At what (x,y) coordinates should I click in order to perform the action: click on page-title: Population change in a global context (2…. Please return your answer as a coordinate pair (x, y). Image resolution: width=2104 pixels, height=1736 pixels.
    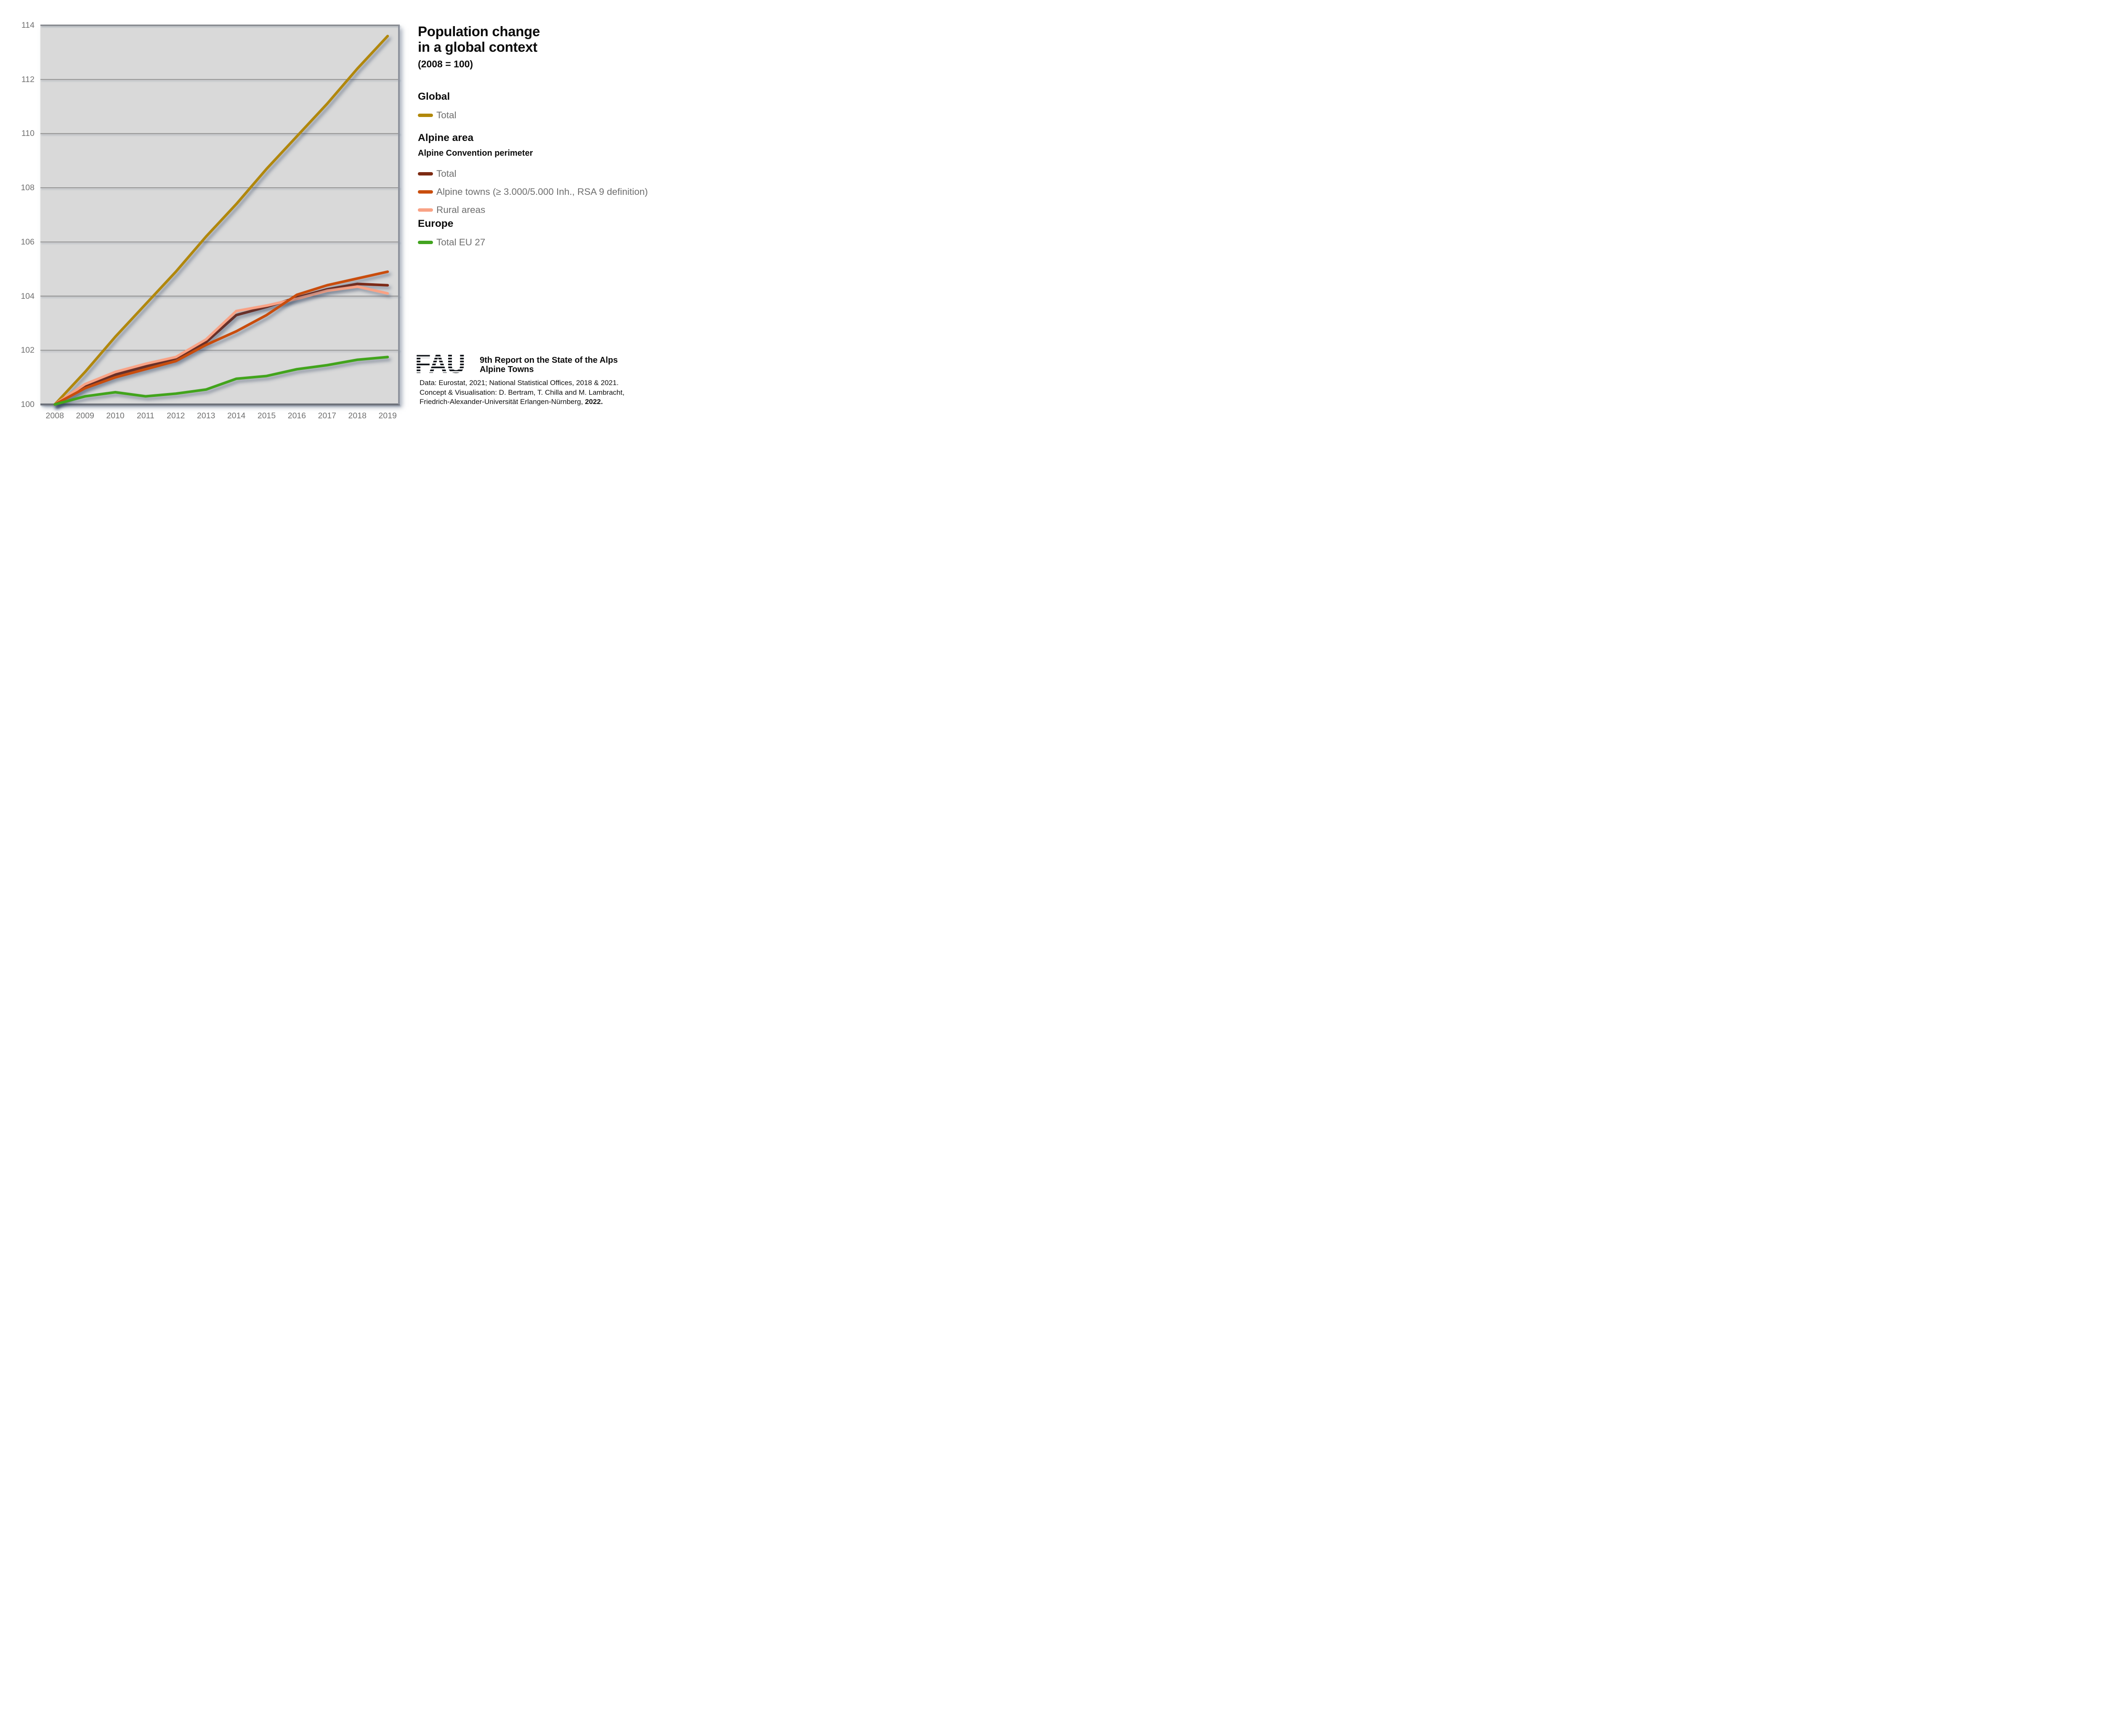
    Looking at the image, I should click on (479, 46).